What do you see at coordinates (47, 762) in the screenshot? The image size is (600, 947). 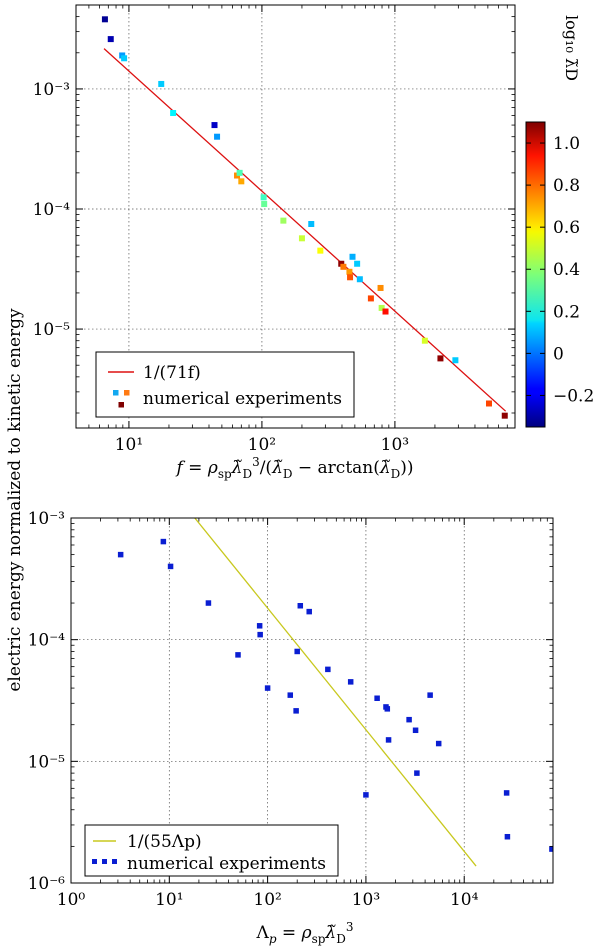 I see `bottom-y-tick-label: 10⁻⁵` at bounding box center [47, 762].